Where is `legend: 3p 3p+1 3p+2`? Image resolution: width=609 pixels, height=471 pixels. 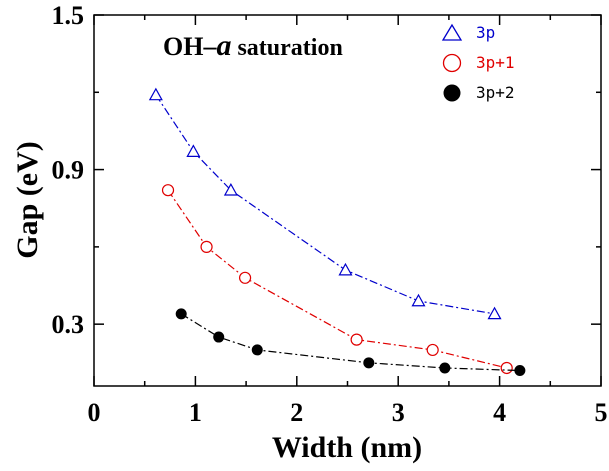 legend: 3p 3p+1 3p+2 is located at coordinates (478, 62).